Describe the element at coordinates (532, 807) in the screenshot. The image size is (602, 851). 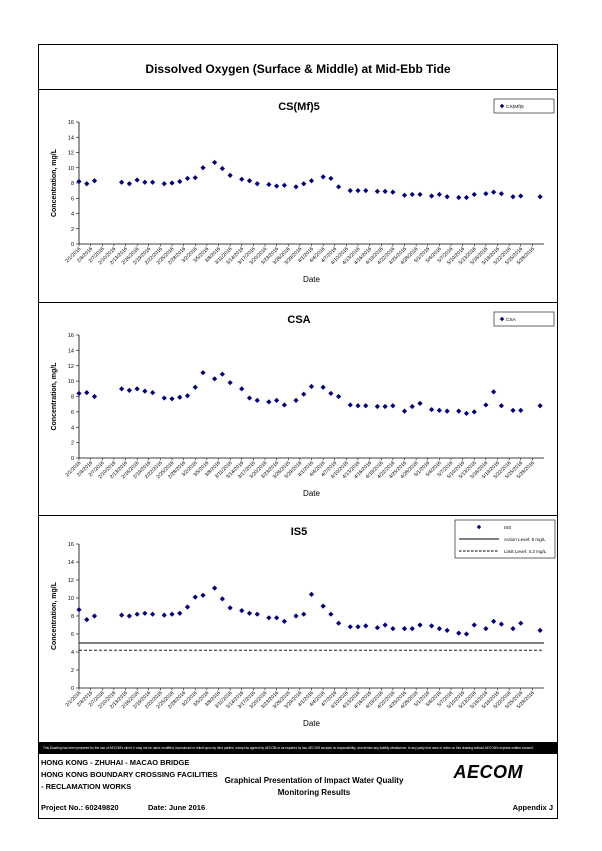
I see `appendix-label: Appendix J` at that location.